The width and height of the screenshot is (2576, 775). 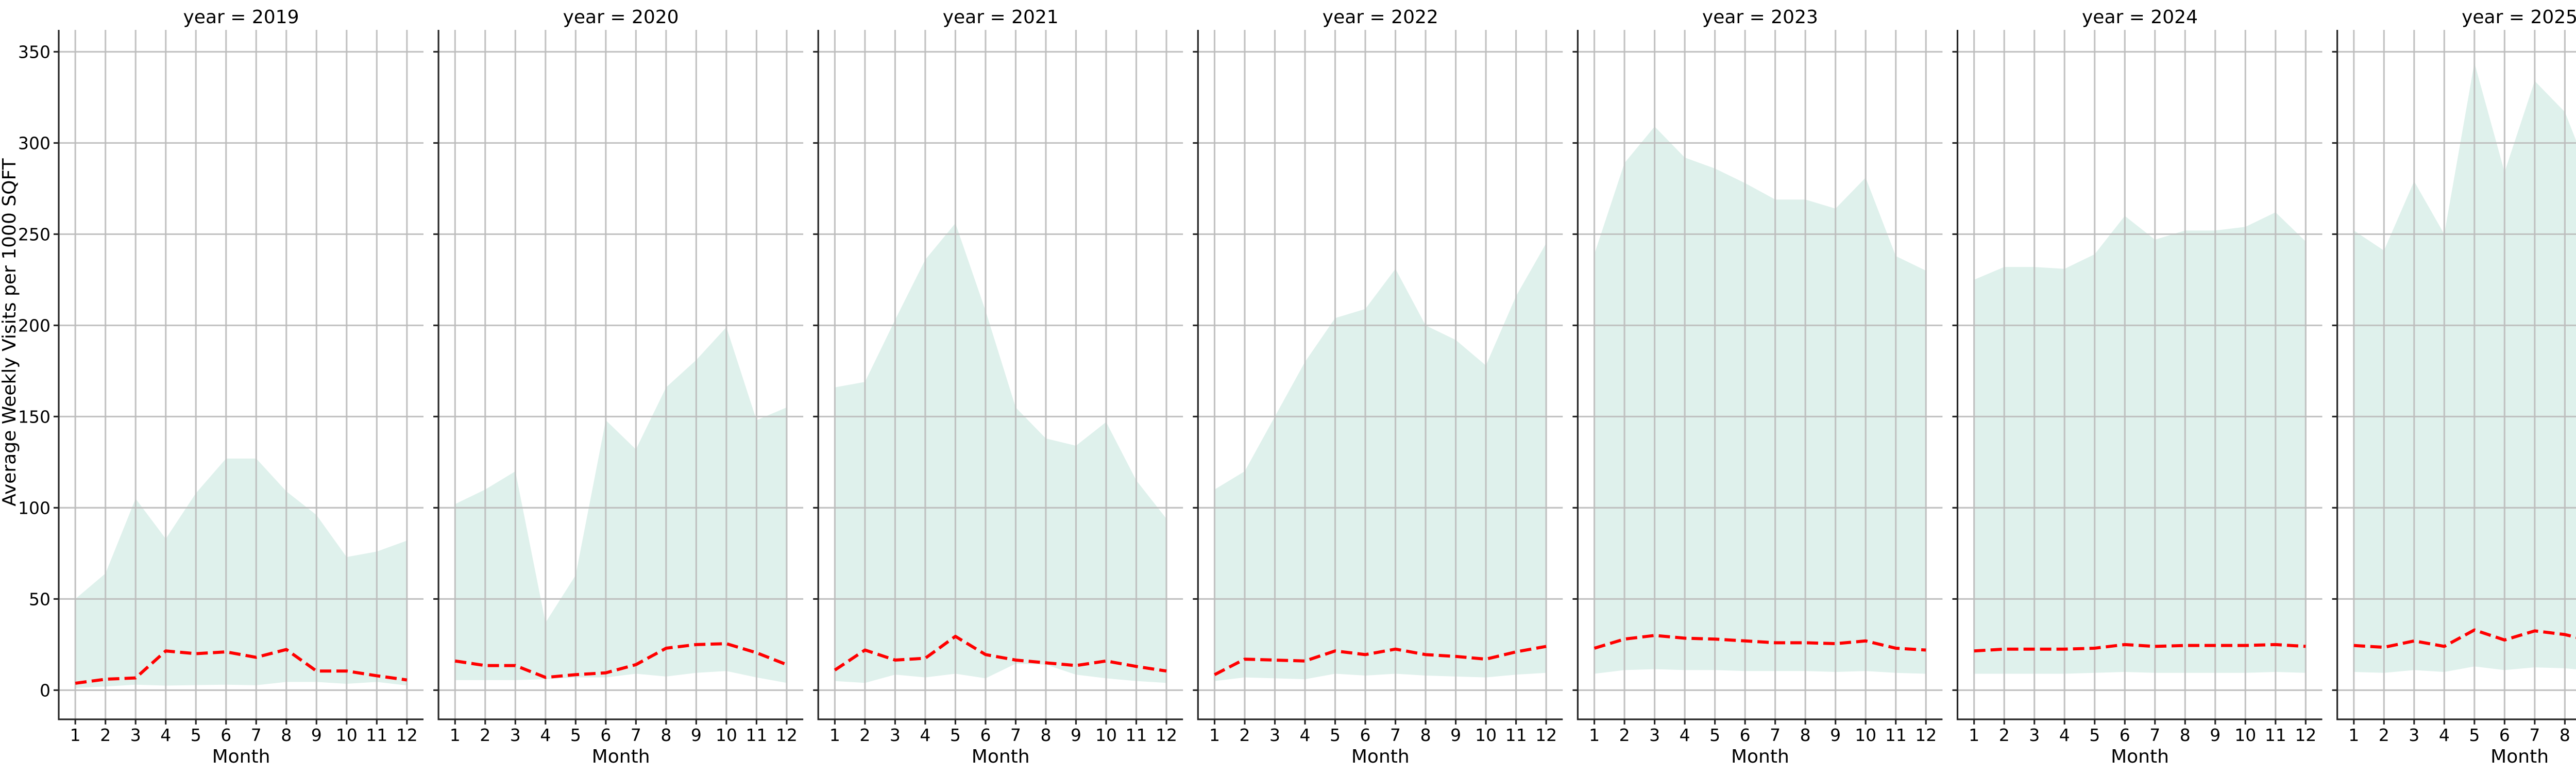 What do you see at coordinates (10, 332) in the screenshot?
I see `y-axis-label: Average Weekly Visits per 1000 SQFT` at bounding box center [10, 332].